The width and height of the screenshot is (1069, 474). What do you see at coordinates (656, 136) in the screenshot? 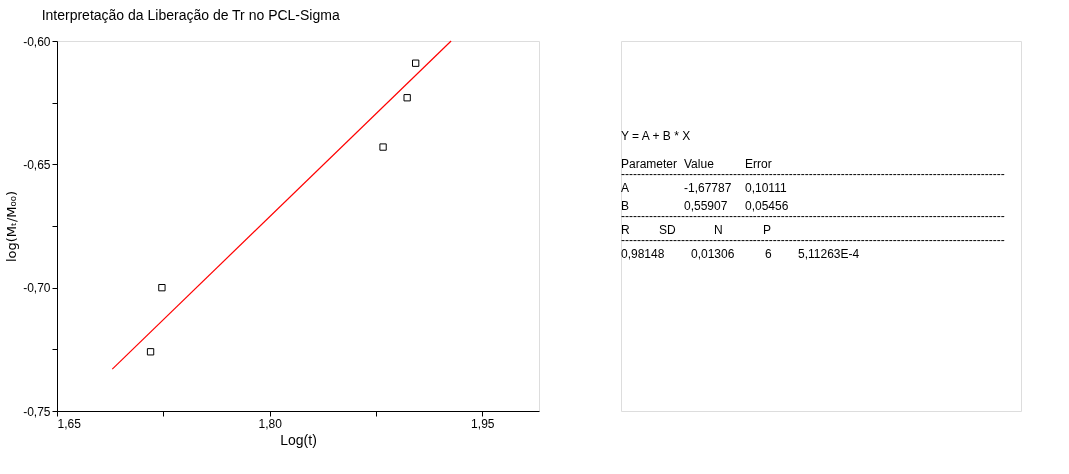
I see `text: Y = A + B * X` at bounding box center [656, 136].